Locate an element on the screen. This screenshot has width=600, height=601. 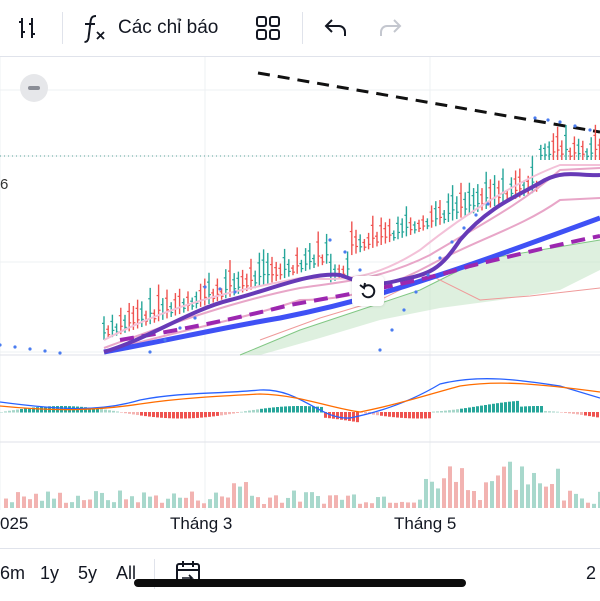
x-axis-label: 025 is located at coordinates (14, 523).